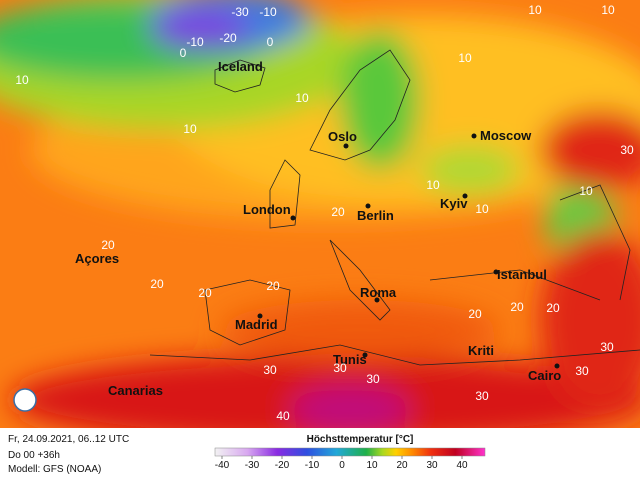 The width and height of the screenshot is (640, 483). I want to click on legend-tick-label: -20, so click(282, 465).